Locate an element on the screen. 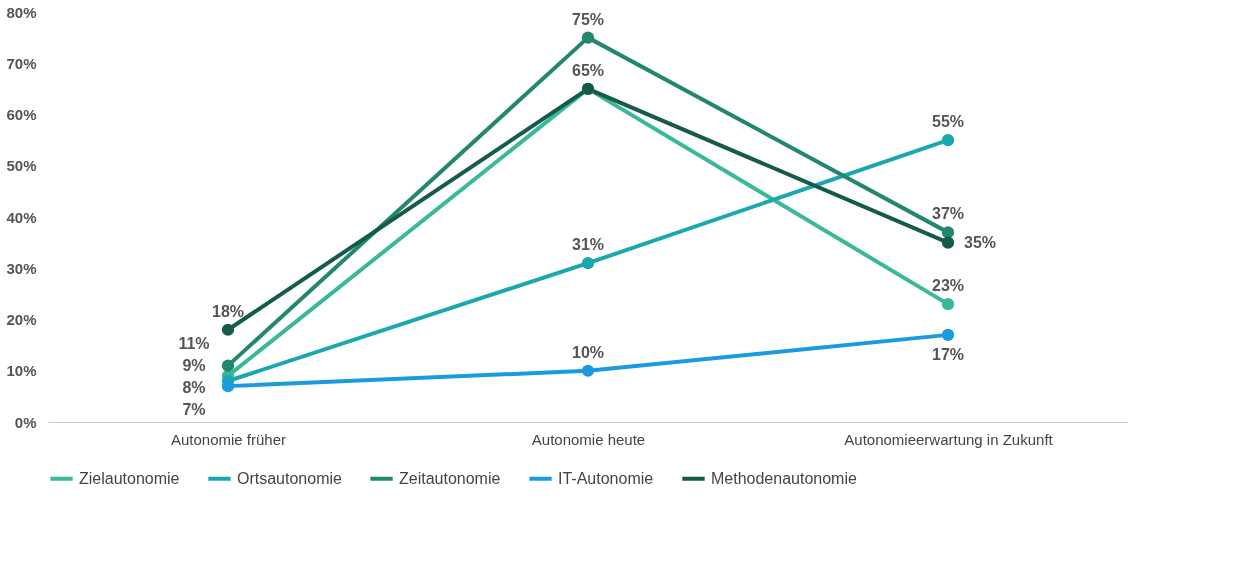  y-tick-label: 0% is located at coordinates (25, 422).